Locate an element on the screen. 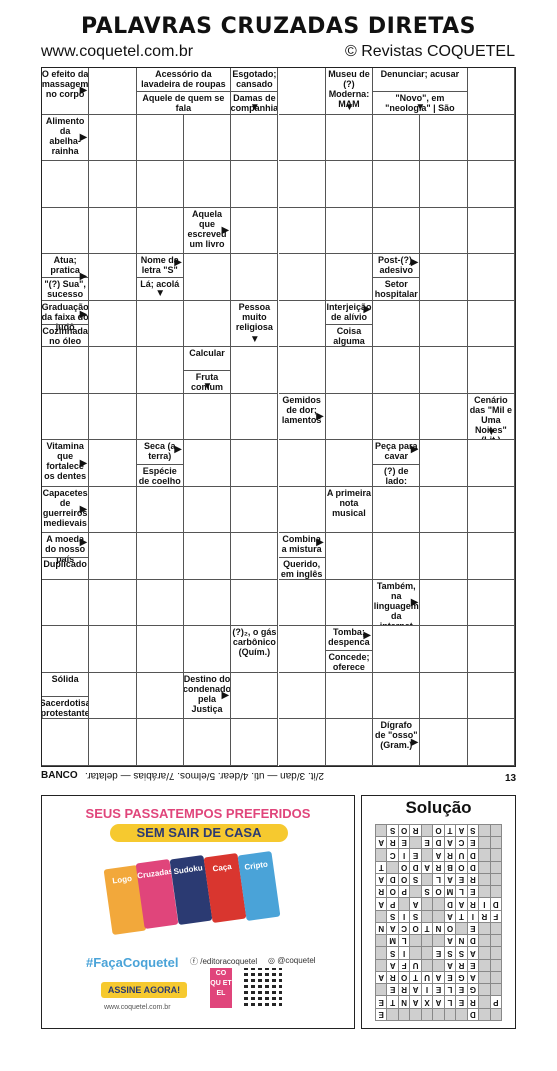 The height and width of the screenshot is (1071, 557). ad-url: www.coquetel.com.br is located at coordinates (137, 1007).